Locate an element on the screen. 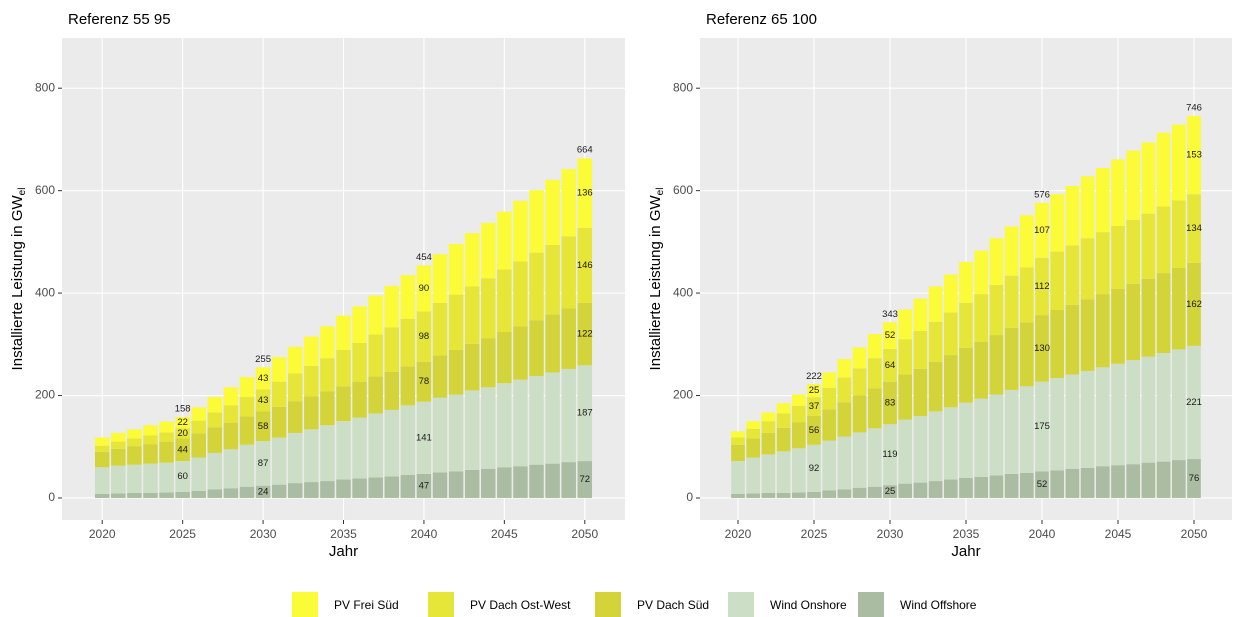  total-label: 454 is located at coordinates (424, 257).